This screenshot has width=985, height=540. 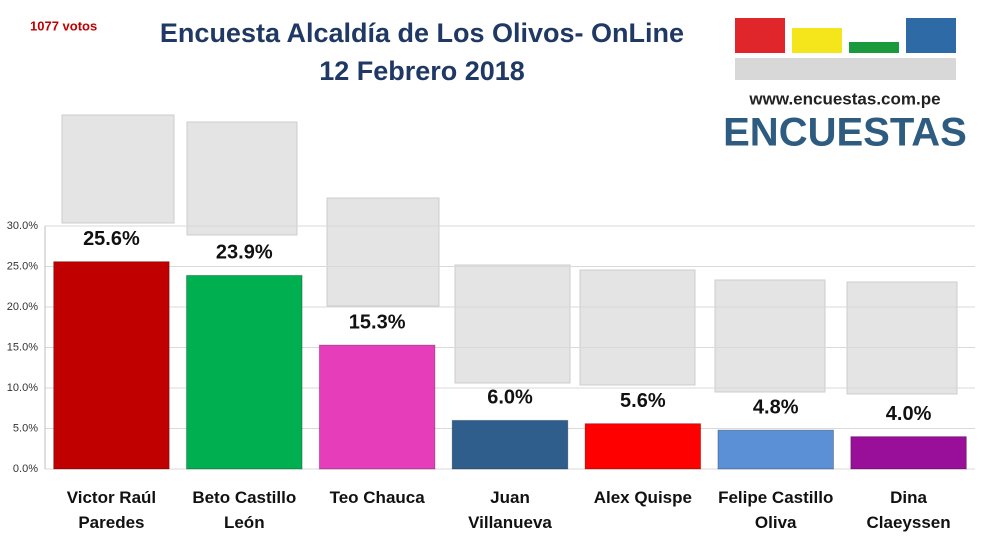 I want to click on y-tick-label: 30.0%, so click(x=22, y=226).